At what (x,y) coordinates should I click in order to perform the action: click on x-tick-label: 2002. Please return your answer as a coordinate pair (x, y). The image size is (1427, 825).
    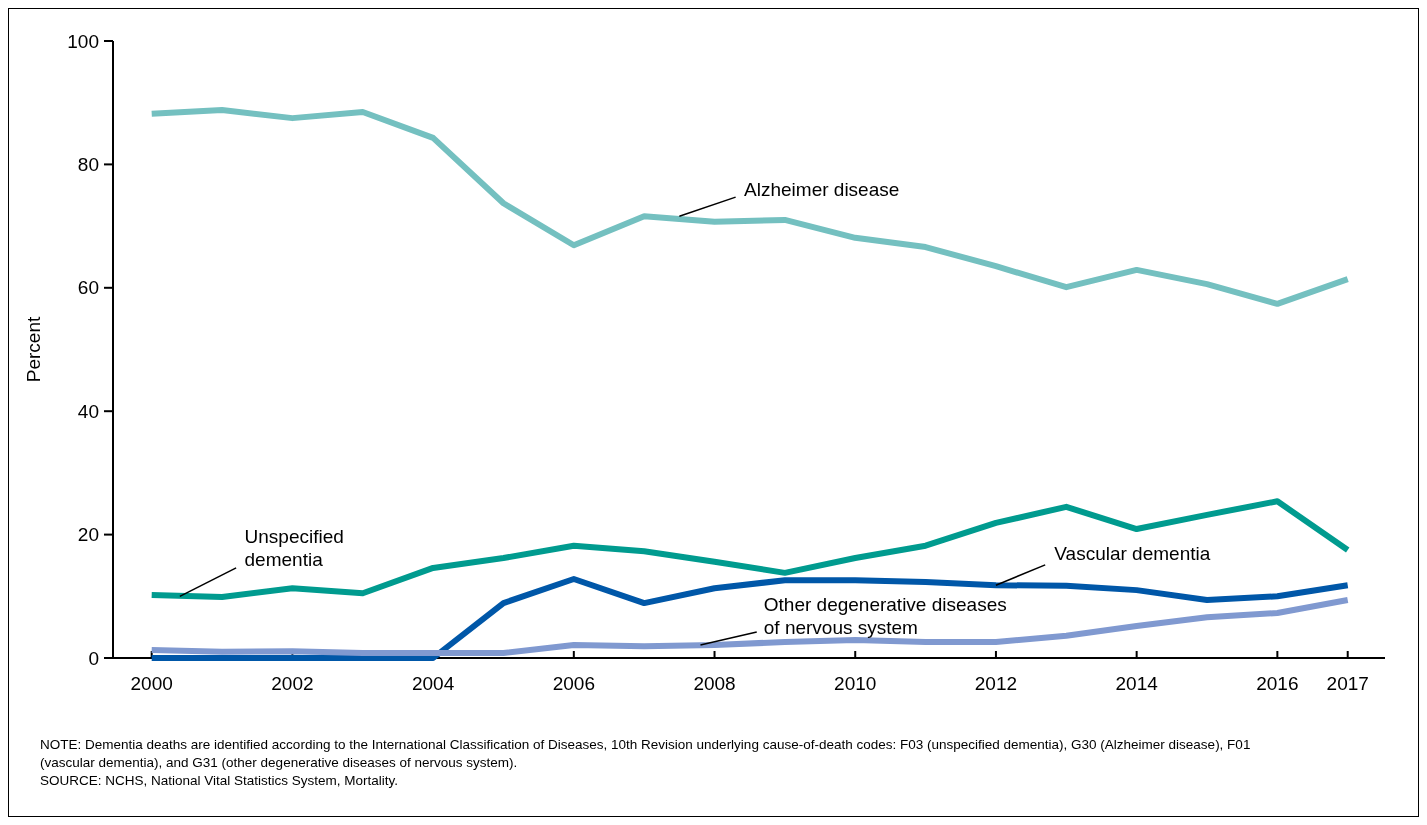
    Looking at the image, I should click on (292, 683).